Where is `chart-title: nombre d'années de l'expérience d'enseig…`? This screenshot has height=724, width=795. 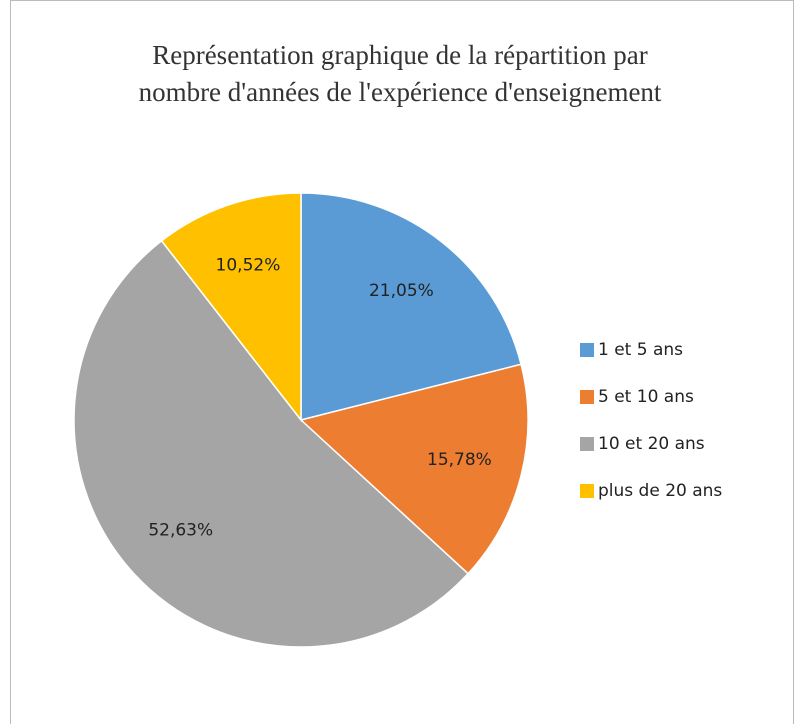 chart-title: nombre d'années de l'expérience d'enseig… is located at coordinates (400, 92).